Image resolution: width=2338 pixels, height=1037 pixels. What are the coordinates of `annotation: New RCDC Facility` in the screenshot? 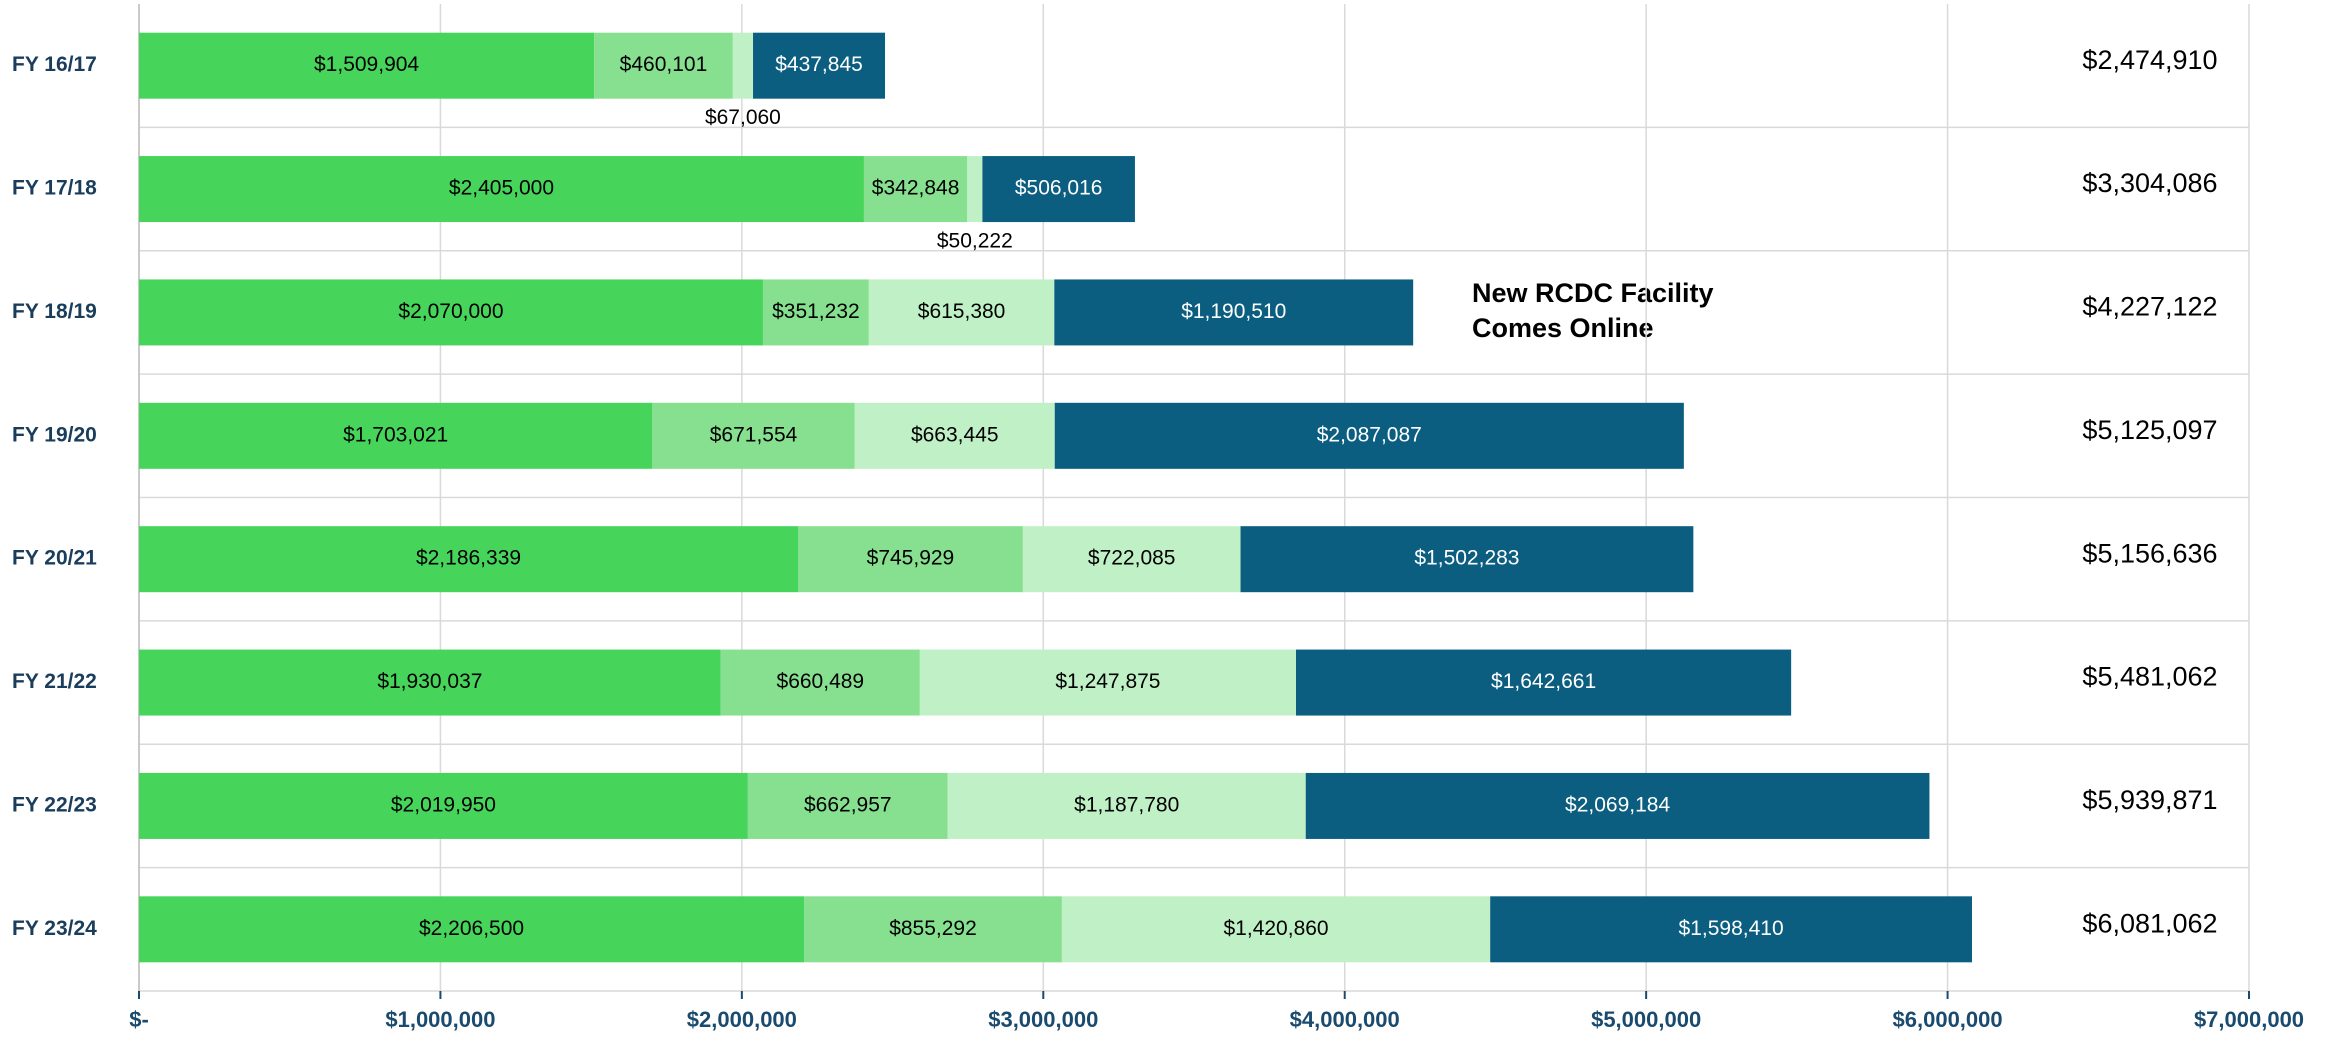 It's located at (1593, 293).